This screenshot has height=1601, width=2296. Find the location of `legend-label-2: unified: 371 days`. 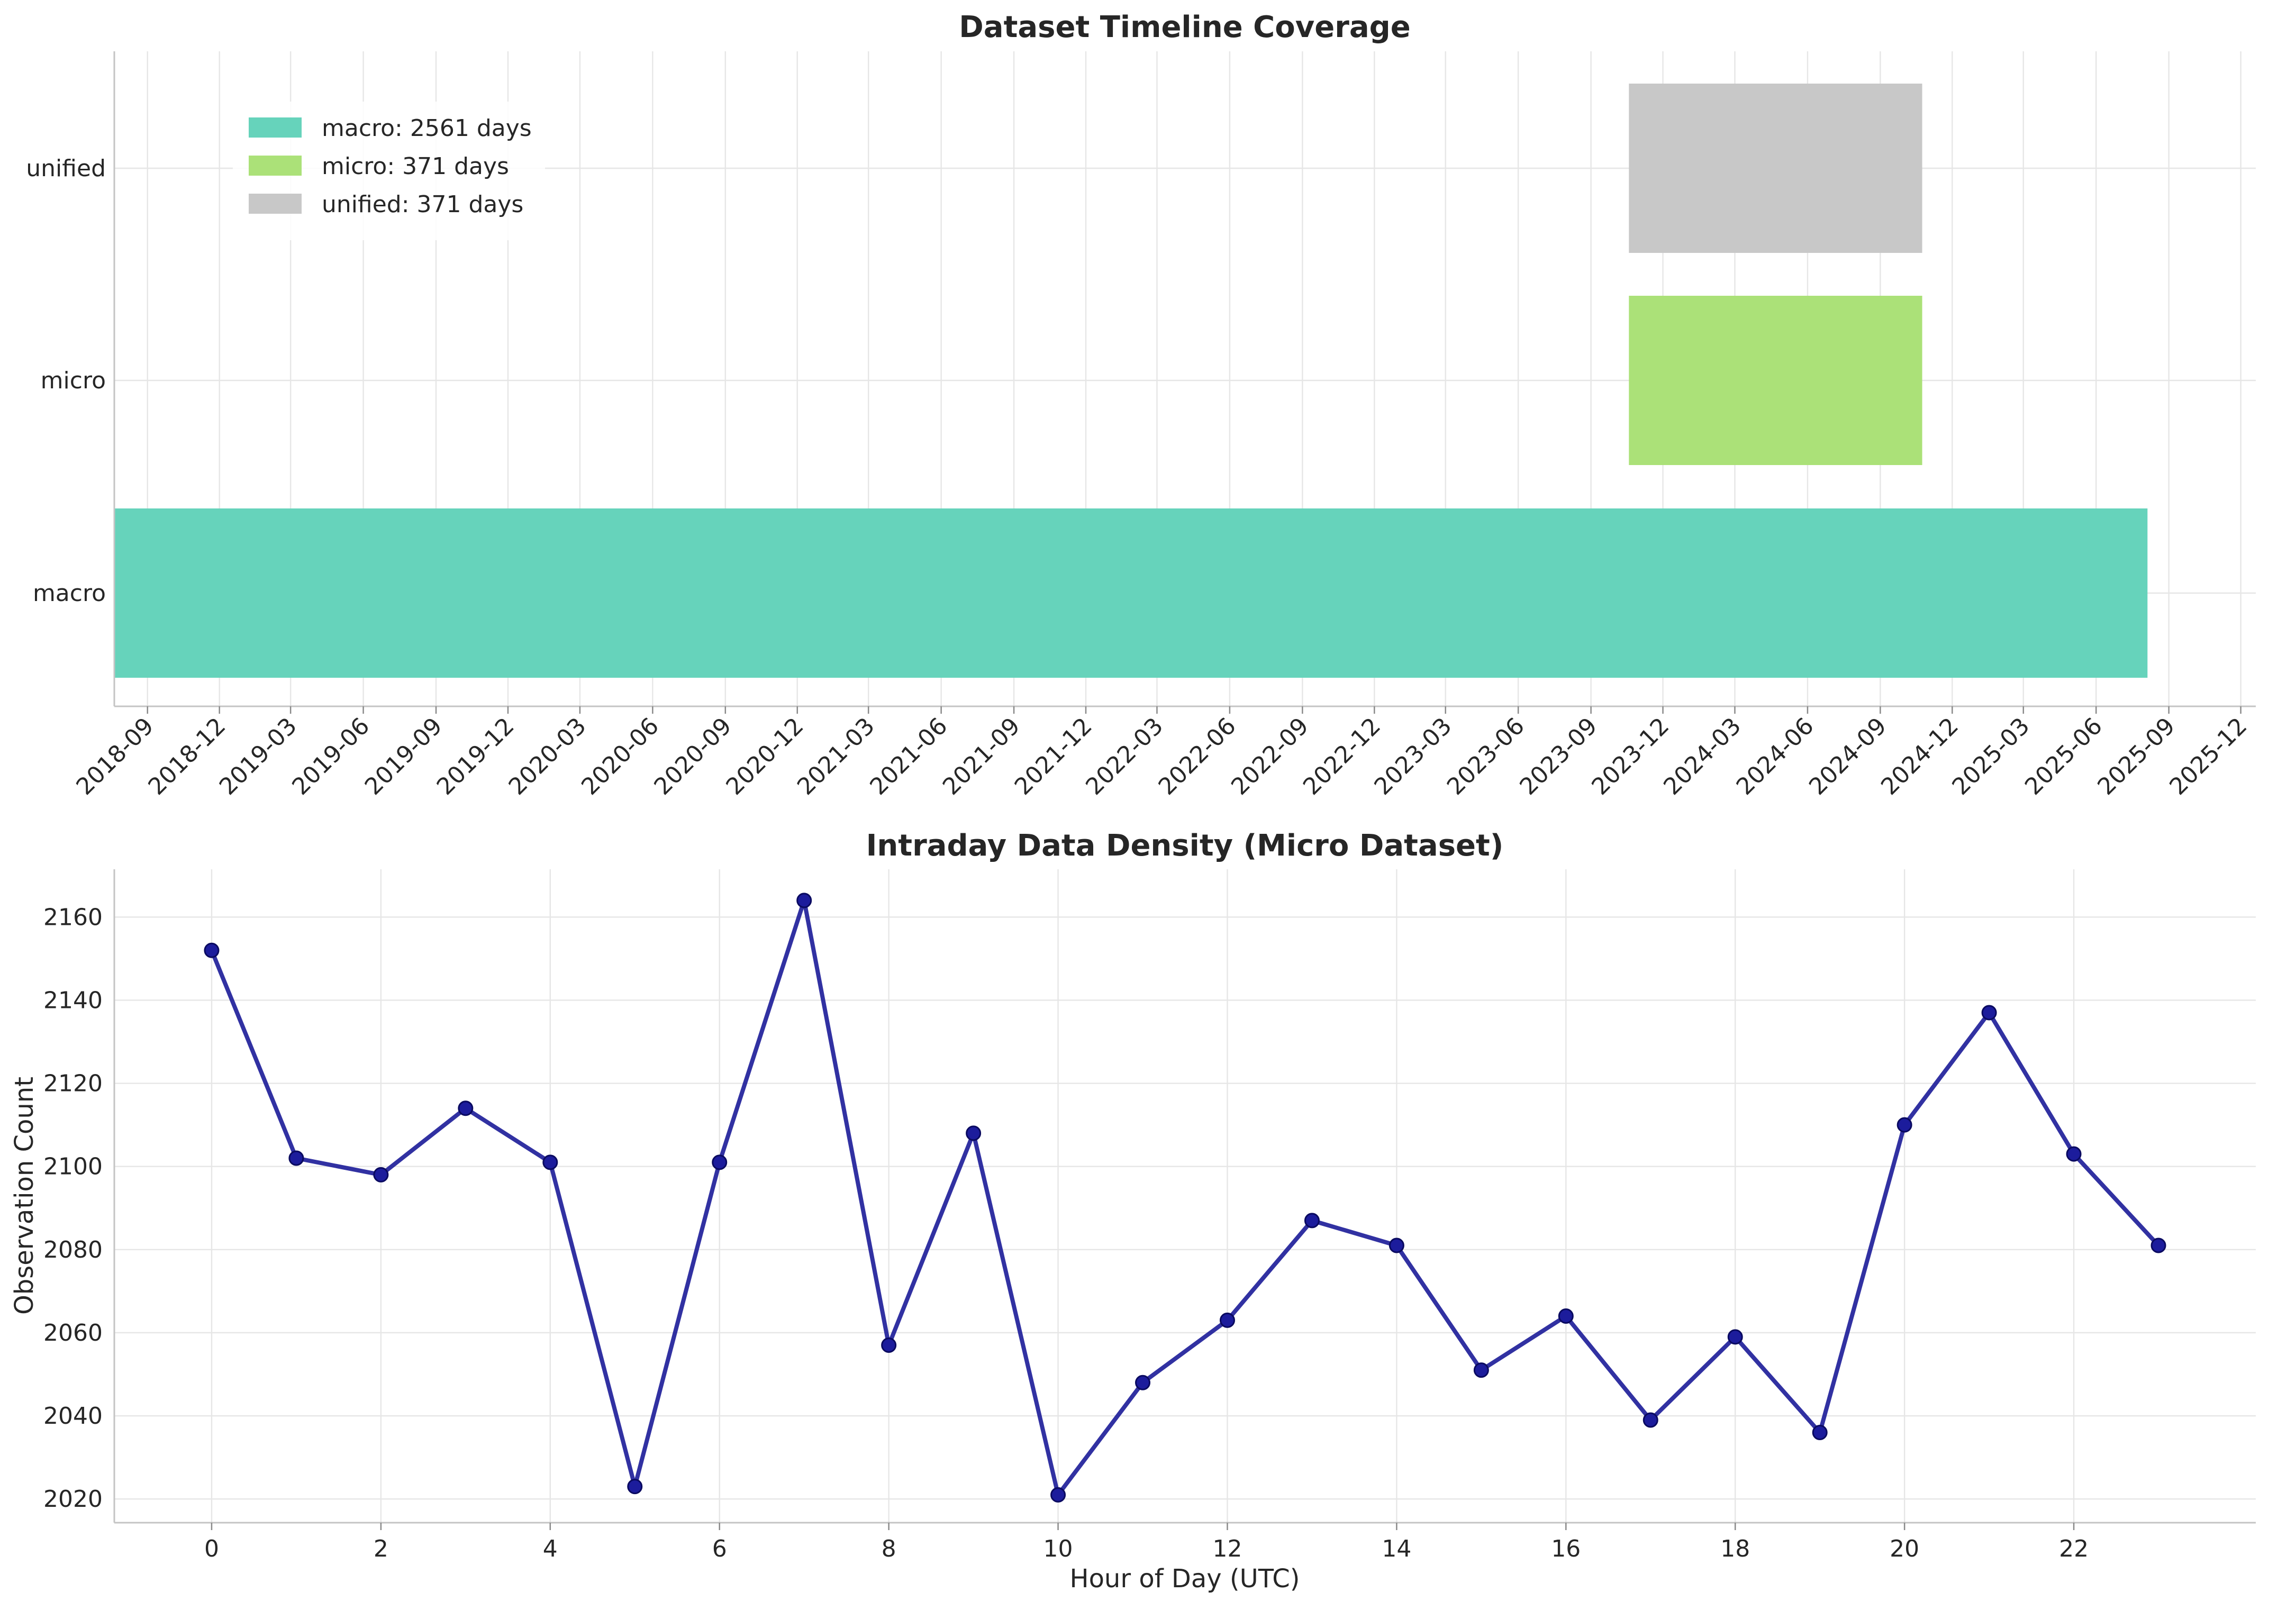

legend-label-2: unified: 371 days is located at coordinates (422, 204).